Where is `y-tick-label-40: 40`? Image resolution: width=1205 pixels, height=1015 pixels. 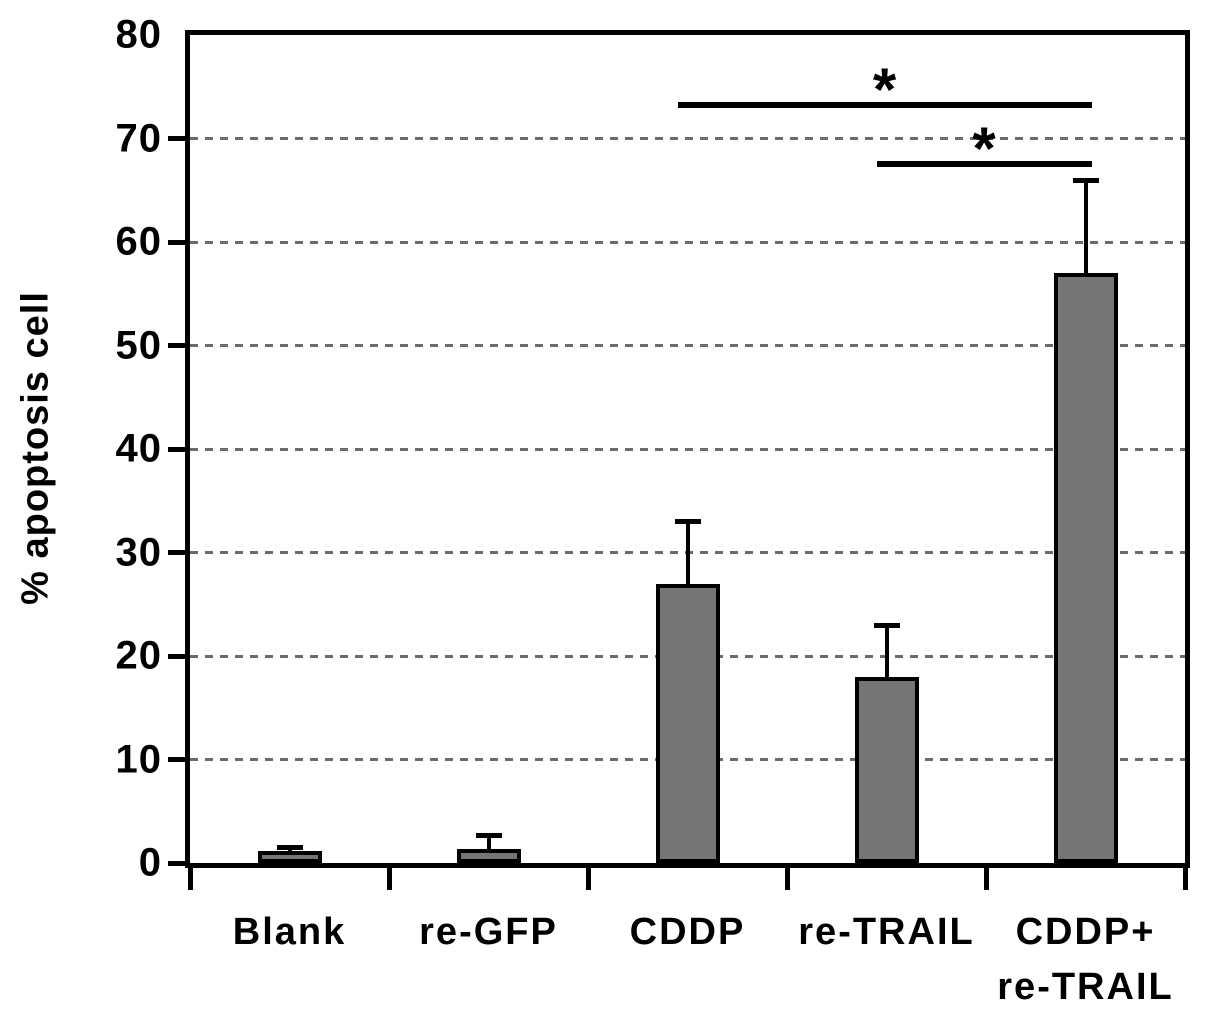
y-tick-label-40: 40 is located at coordinates (138, 448).